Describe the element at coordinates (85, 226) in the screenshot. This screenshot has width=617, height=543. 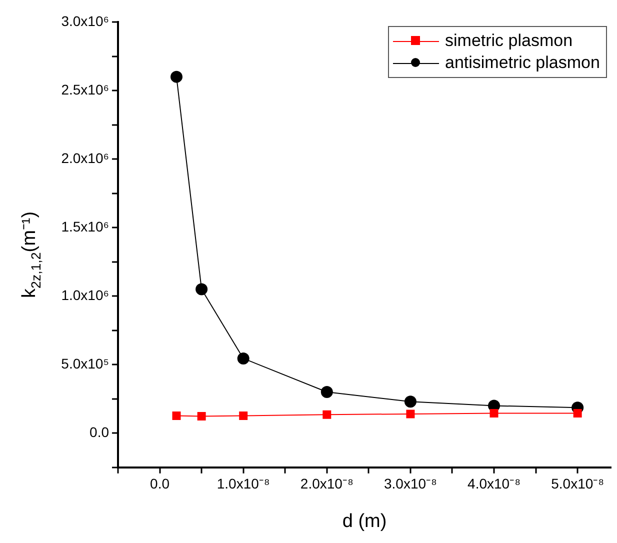
I see `y-tick-label: 1.5x10⁶` at that location.